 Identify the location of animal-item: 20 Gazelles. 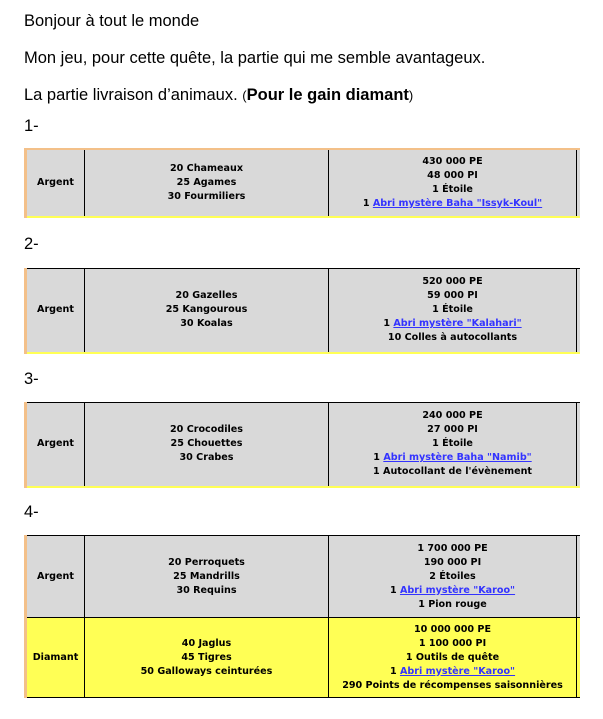
(206, 296).